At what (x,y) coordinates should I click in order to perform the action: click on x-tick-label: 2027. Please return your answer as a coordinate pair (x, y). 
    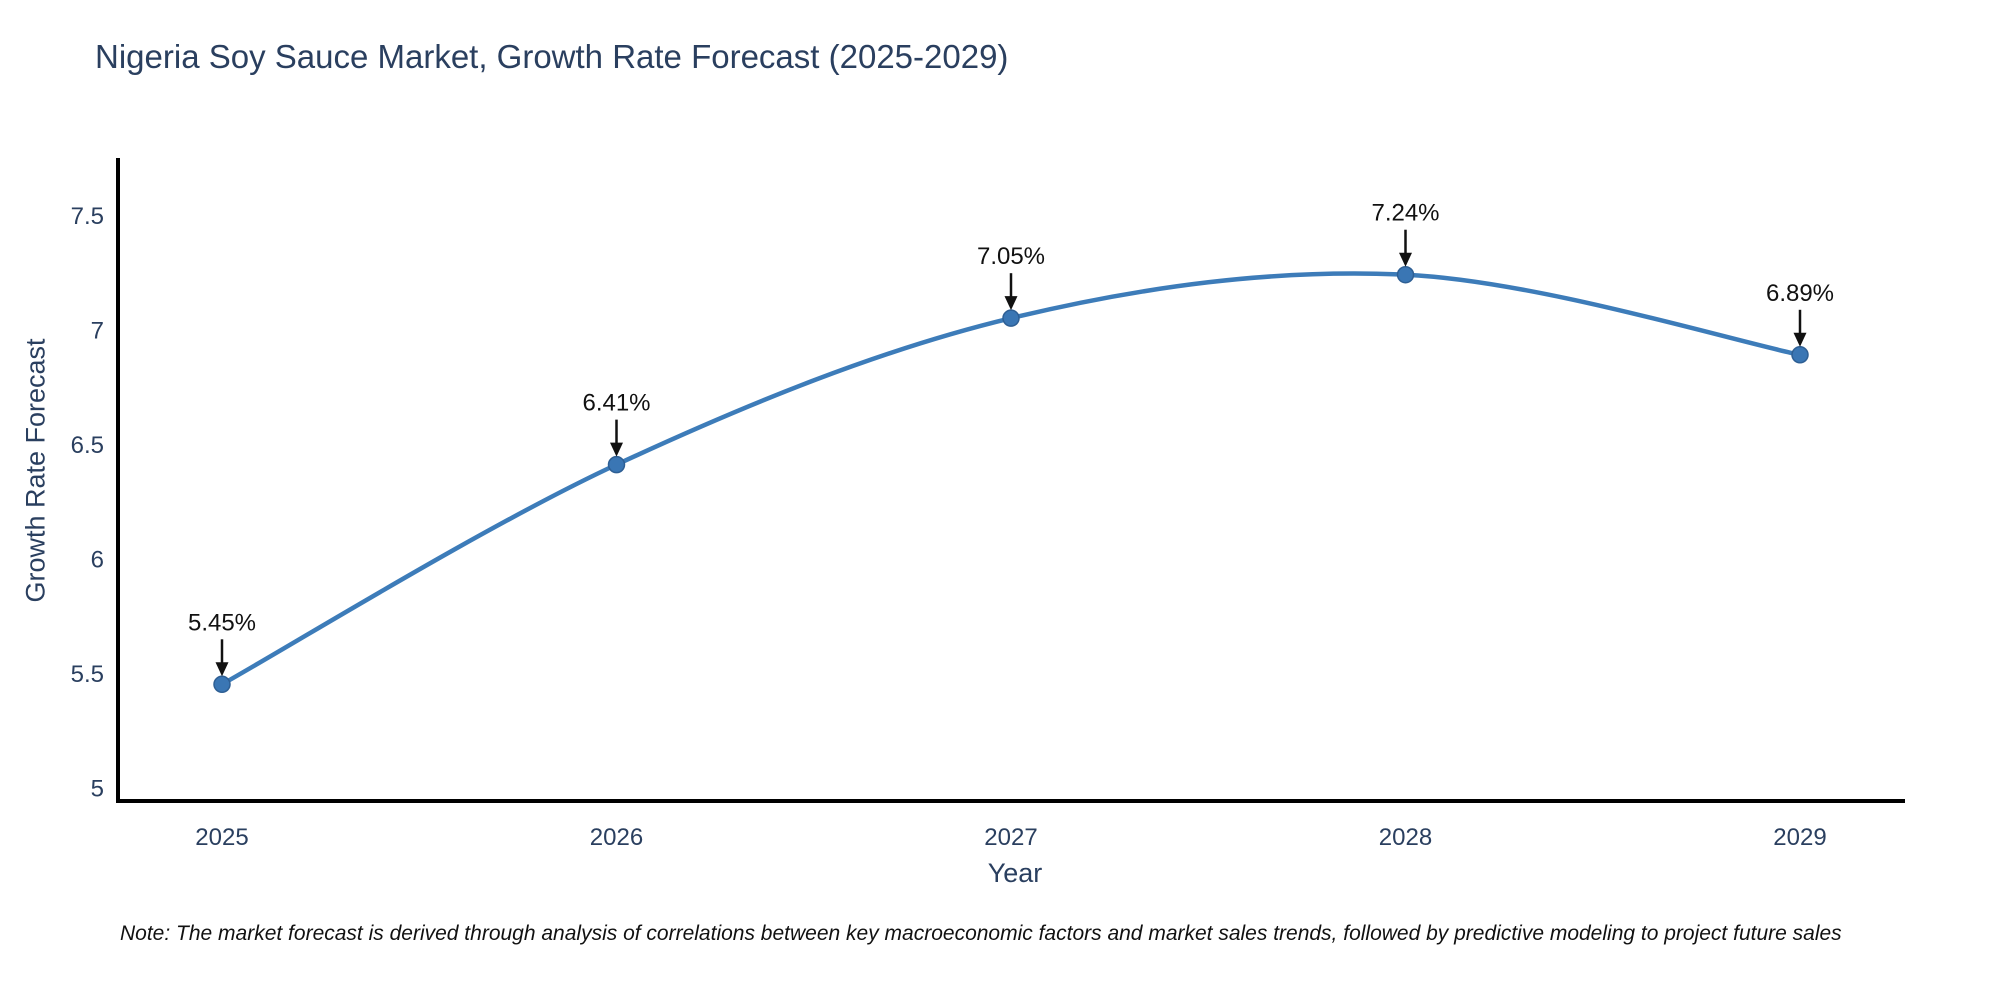
    Looking at the image, I should click on (1010, 837).